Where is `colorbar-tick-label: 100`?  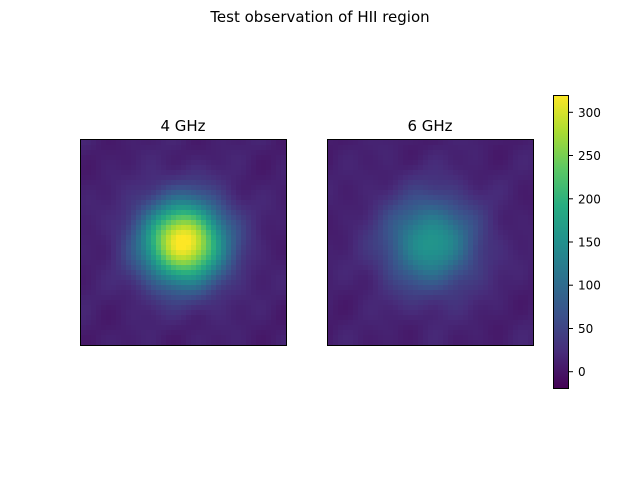 colorbar-tick-label: 100 is located at coordinates (589, 286).